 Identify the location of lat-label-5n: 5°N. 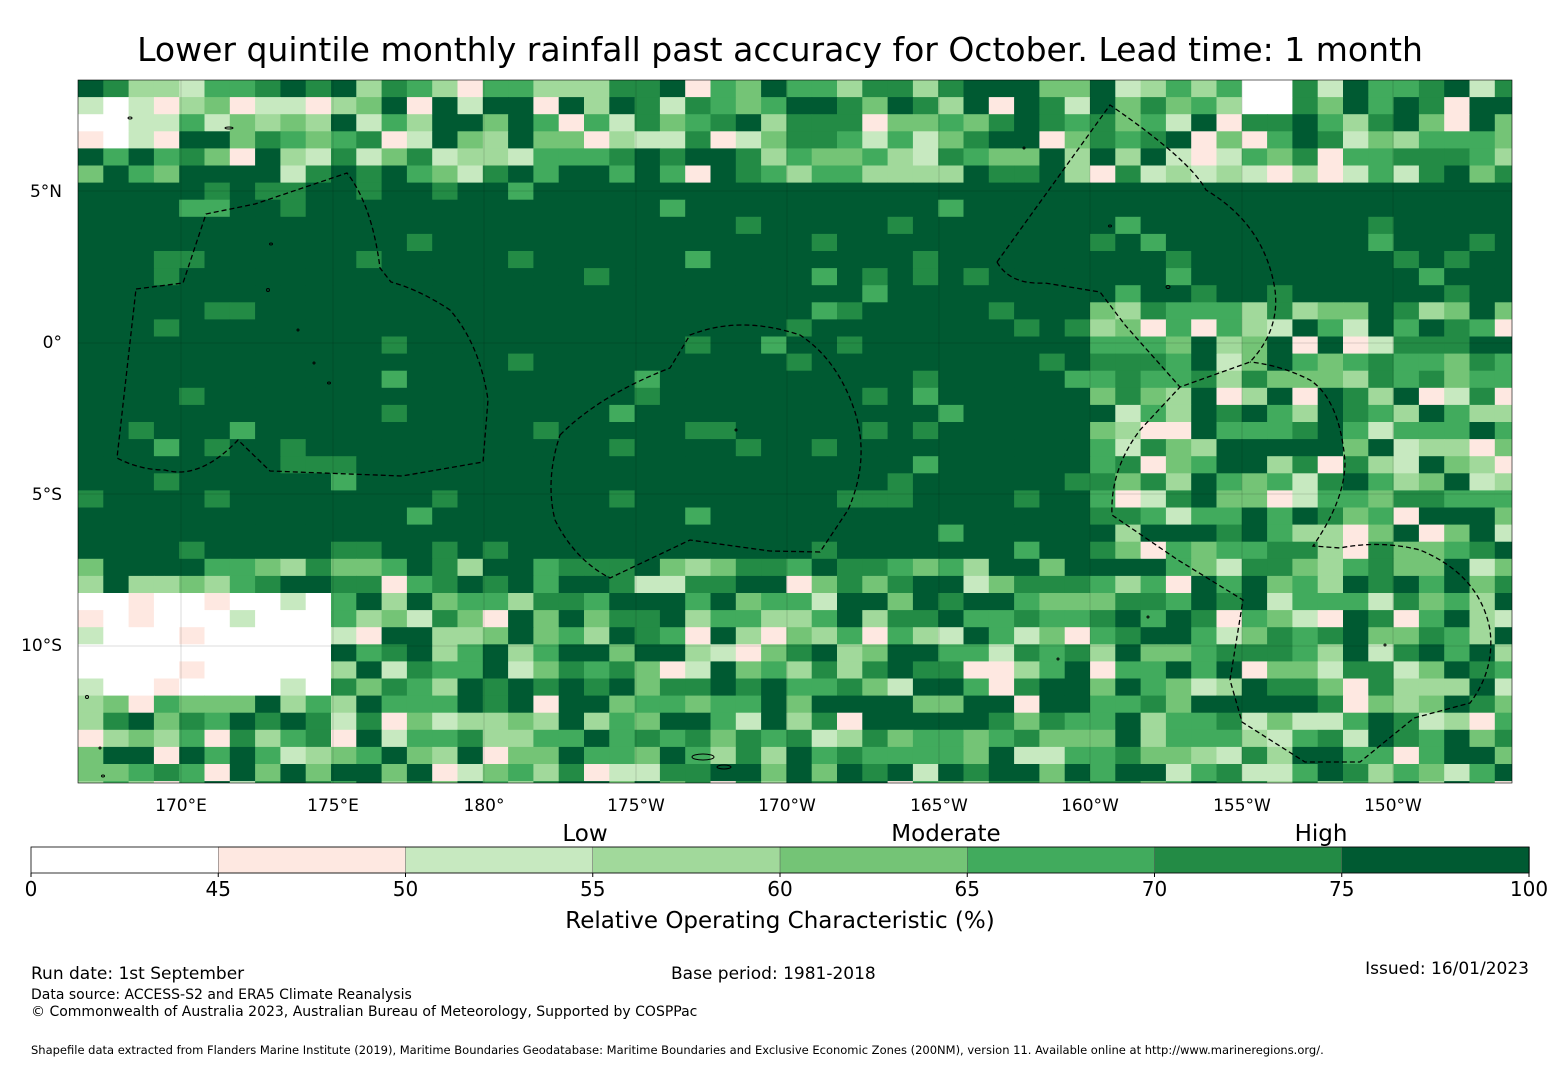
(46, 192).